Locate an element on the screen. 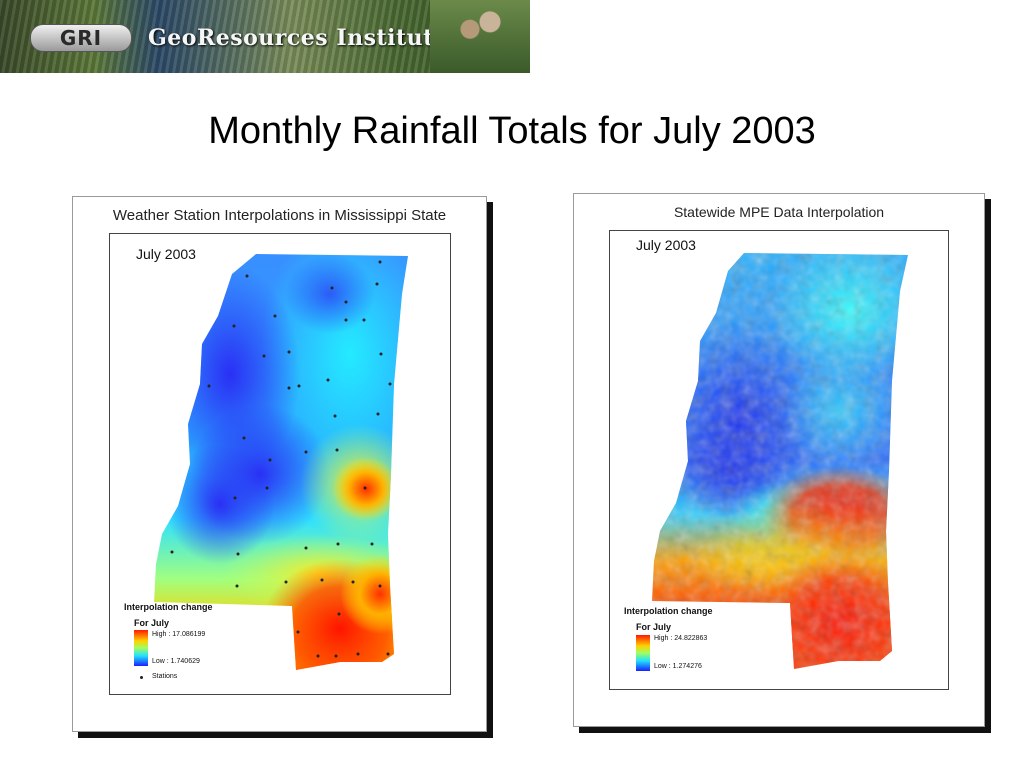 Image resolution: width=1024 pixels, height=768 pixels. legend-stations: Stations is located at coordinates (165, 676).